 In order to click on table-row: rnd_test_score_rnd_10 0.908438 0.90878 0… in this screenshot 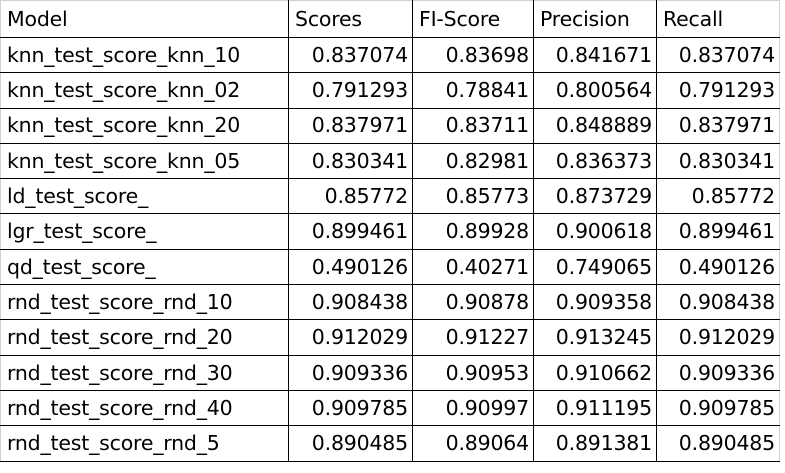, I will do `click(390, 302)`.